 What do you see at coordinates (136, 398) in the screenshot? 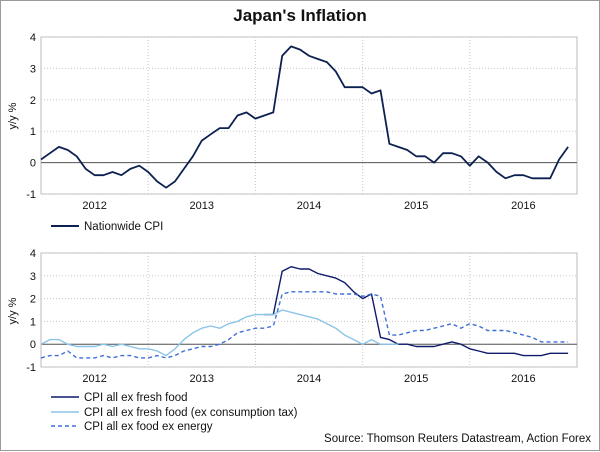
I see `legend-label-cpi-ex-fresh-food: CPI all ex fresh food` at bounding box center [136, 398].